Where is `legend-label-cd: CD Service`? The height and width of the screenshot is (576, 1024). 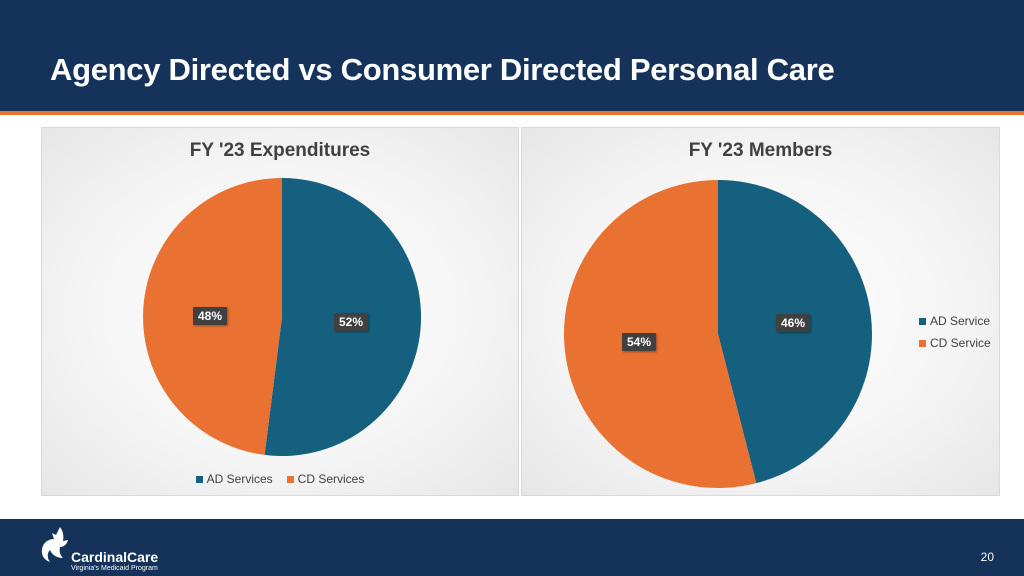
legend-label-cd: CD Service is located at coordinates (960, 343).